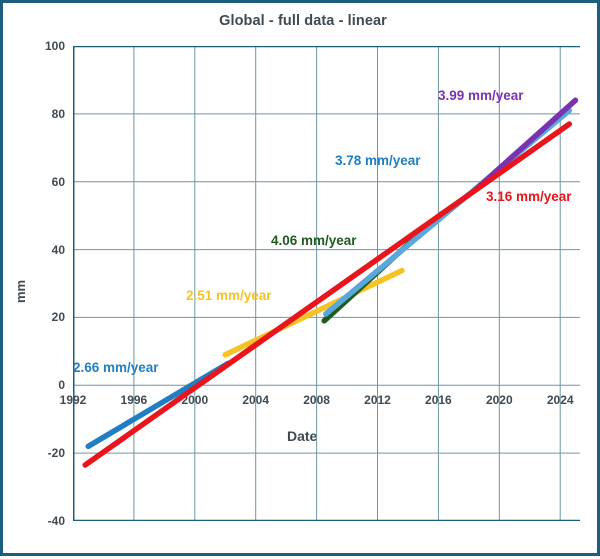  I want to click on rate-annotation-0: 2.66 mm/year, so click(116, 367).